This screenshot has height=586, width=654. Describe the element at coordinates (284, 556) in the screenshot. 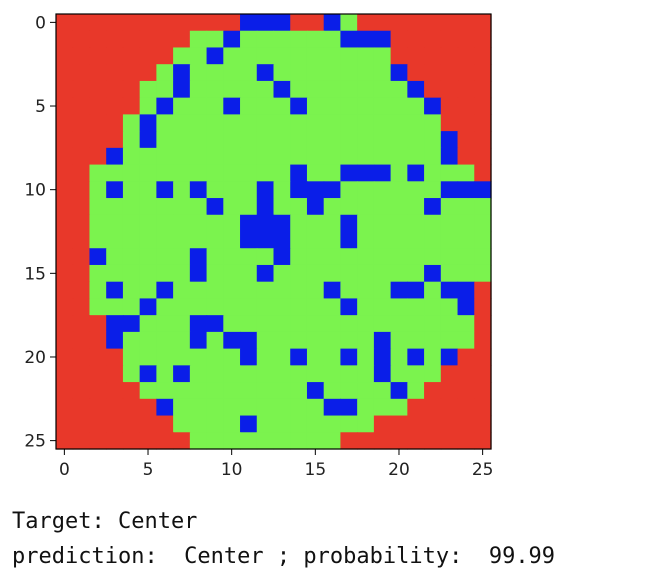

I see `prediction-output-line: prediction: Center ; probability: 99.99` at that location.